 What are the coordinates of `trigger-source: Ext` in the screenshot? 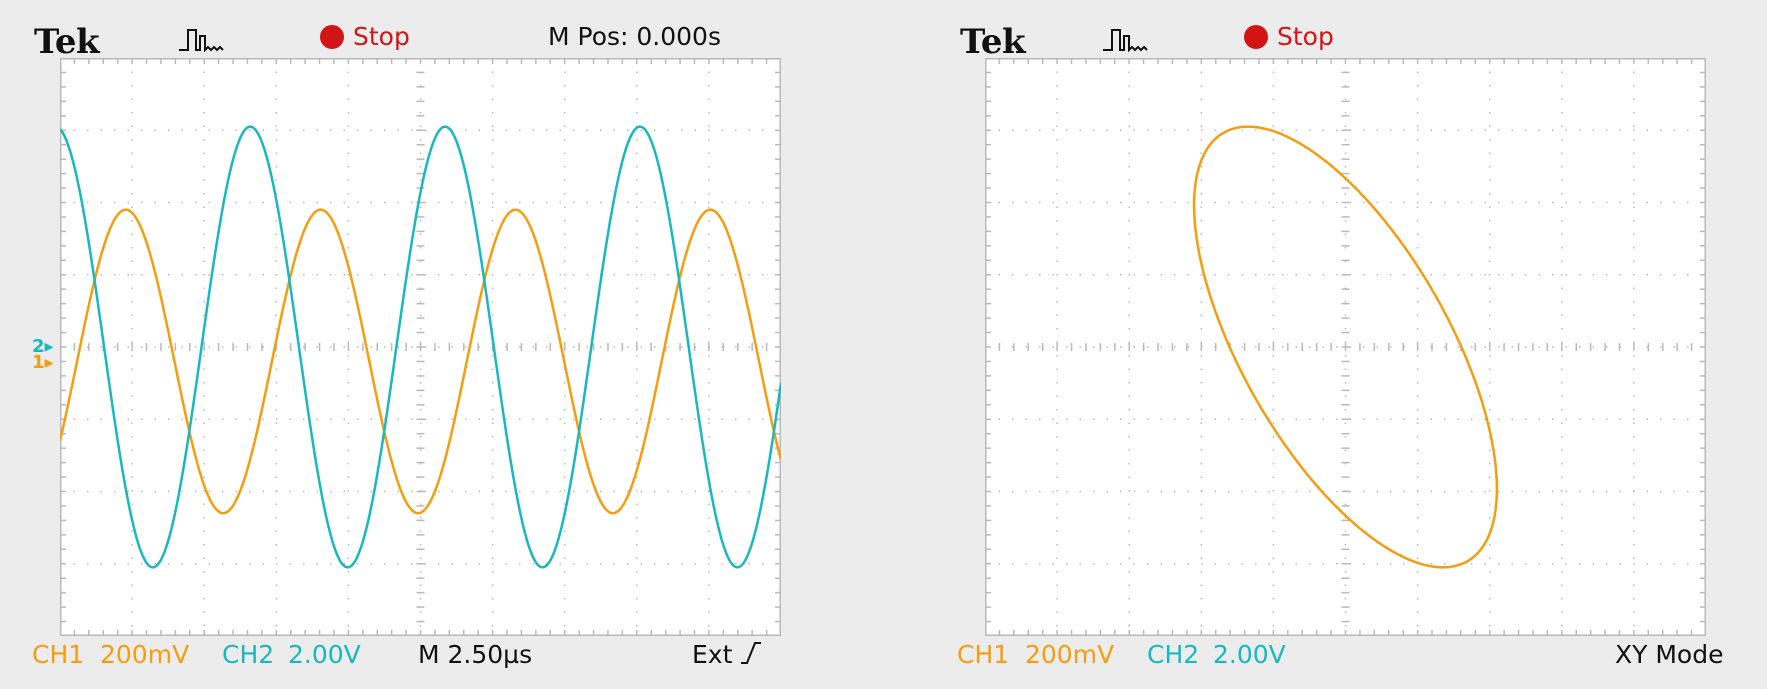 It's located at (727, 654).